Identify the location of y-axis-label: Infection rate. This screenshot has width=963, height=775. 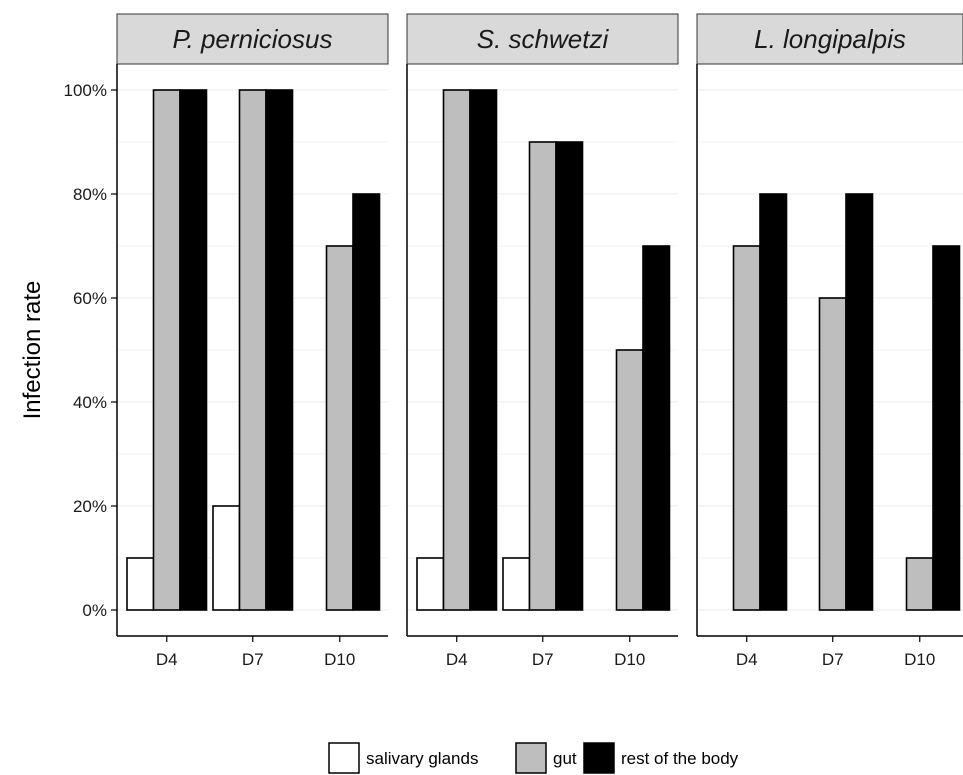
(32, 350).